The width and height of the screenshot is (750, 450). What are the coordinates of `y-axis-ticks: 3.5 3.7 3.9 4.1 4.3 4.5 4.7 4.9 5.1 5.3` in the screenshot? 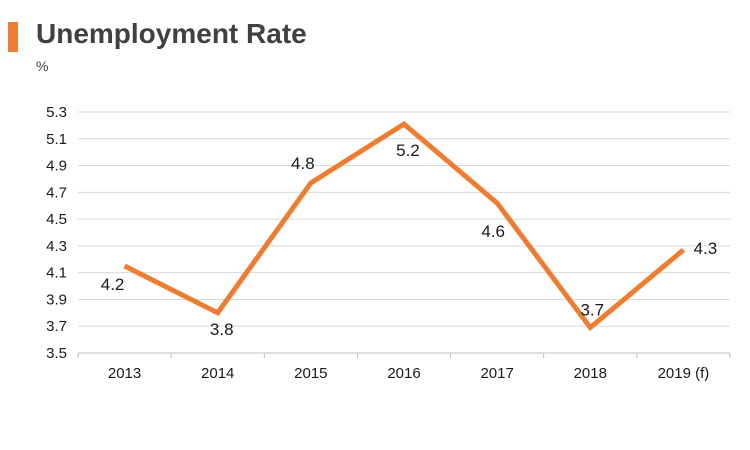 It's located at (56, 233).